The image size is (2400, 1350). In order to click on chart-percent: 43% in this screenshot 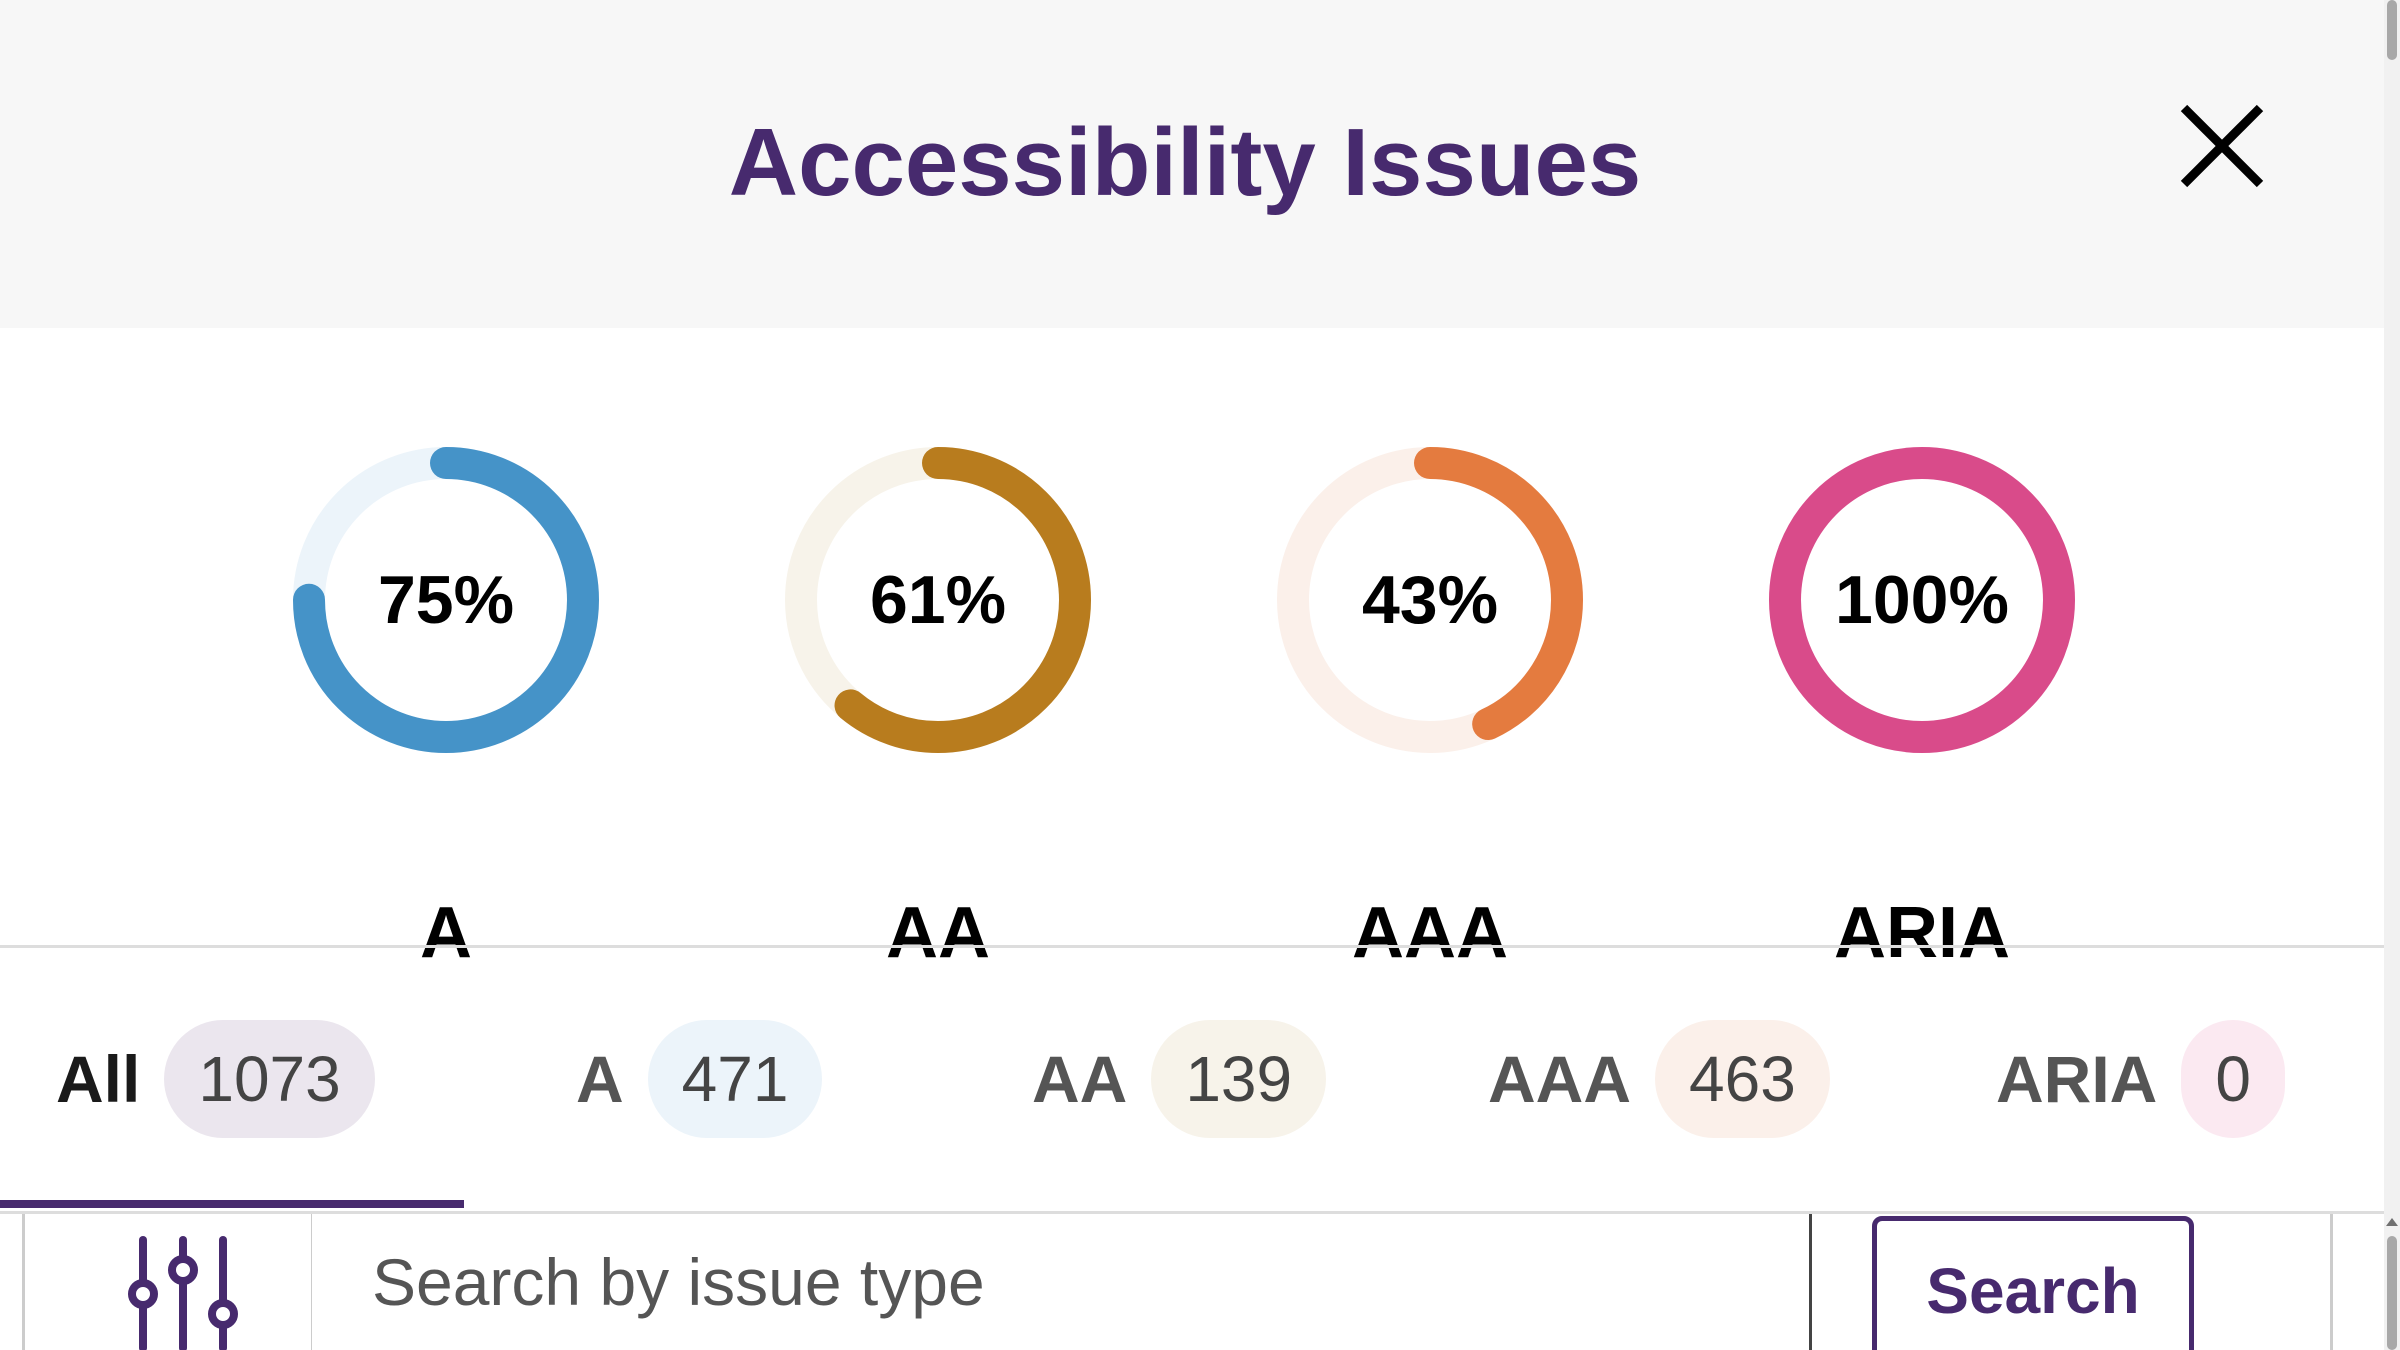, I will do `click(1430, 600)`.